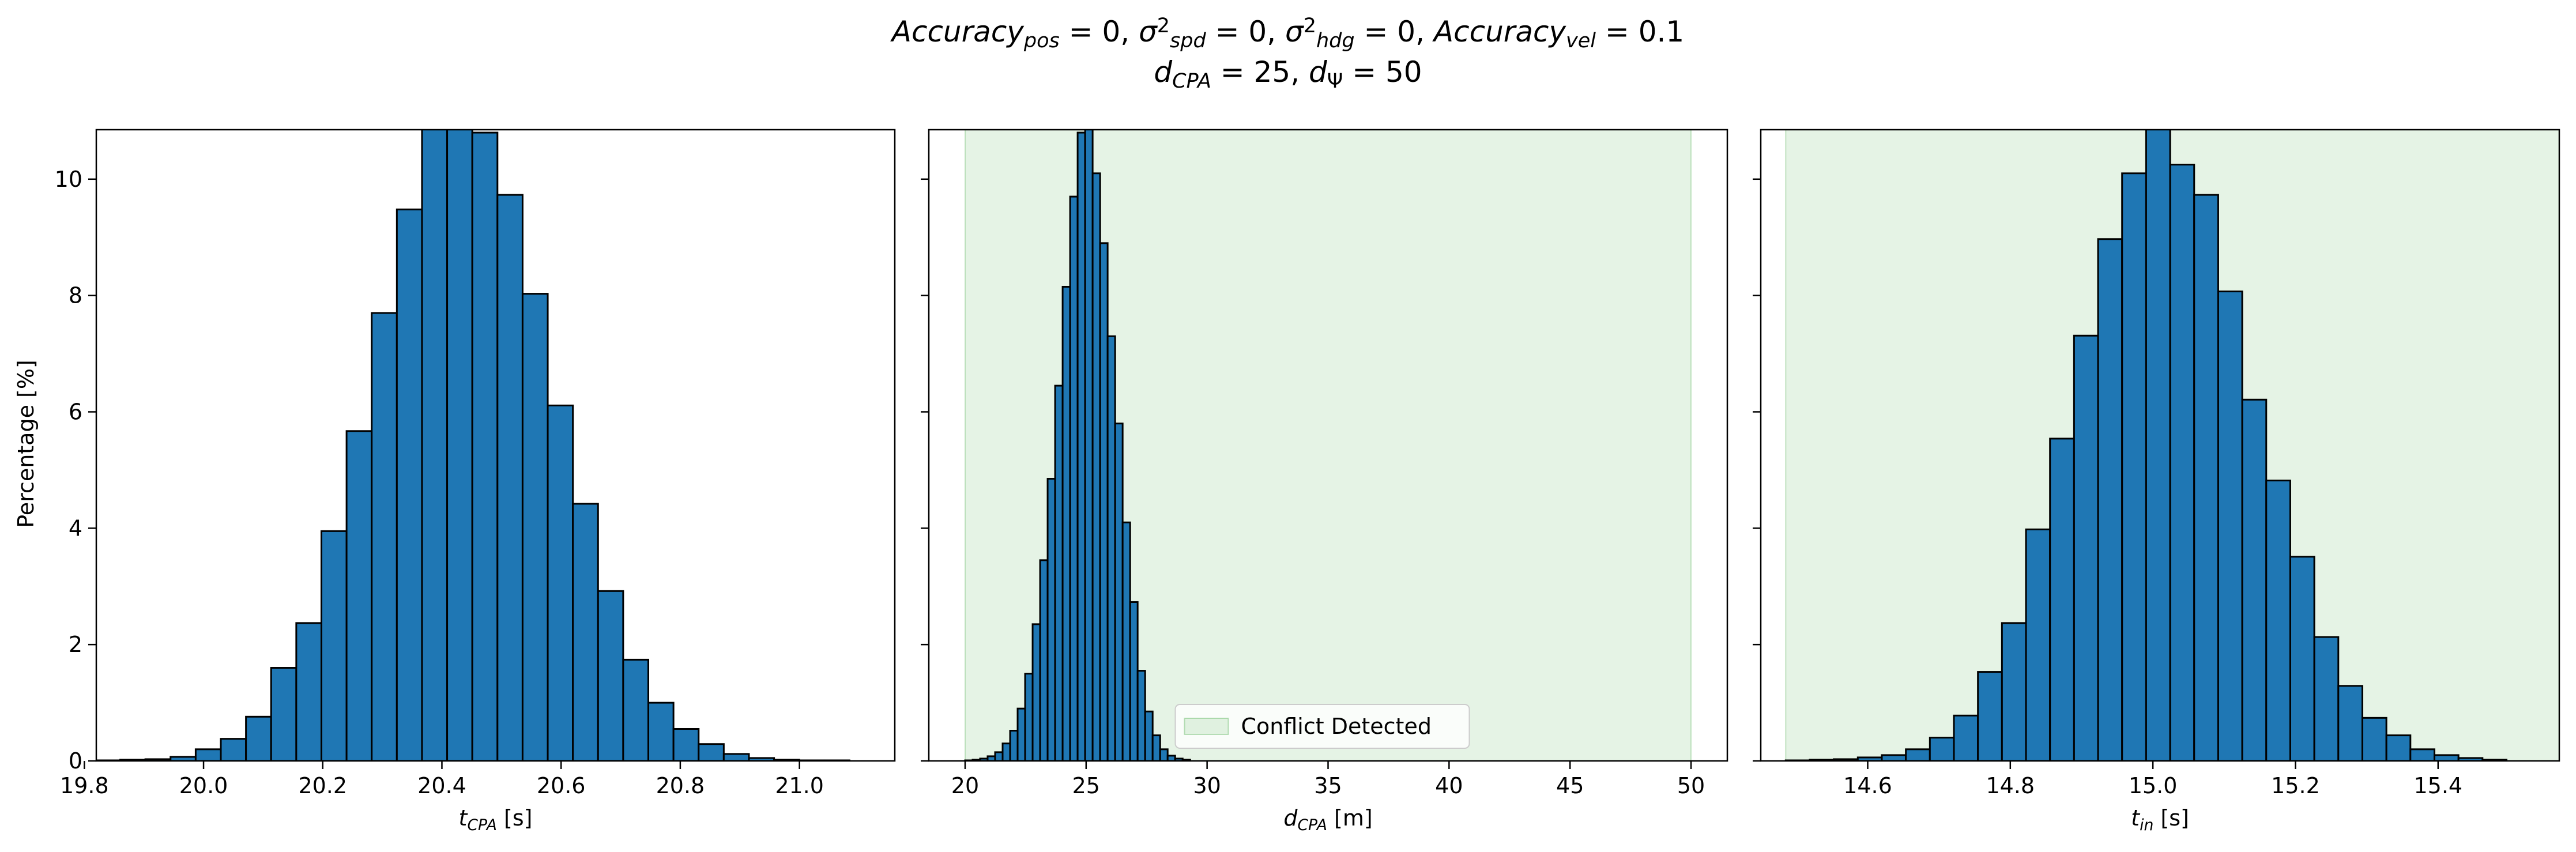 The height and width of the screenshot is (852, 2576). I want to click on x-tick-label: 15.4, so click(2437, 786).